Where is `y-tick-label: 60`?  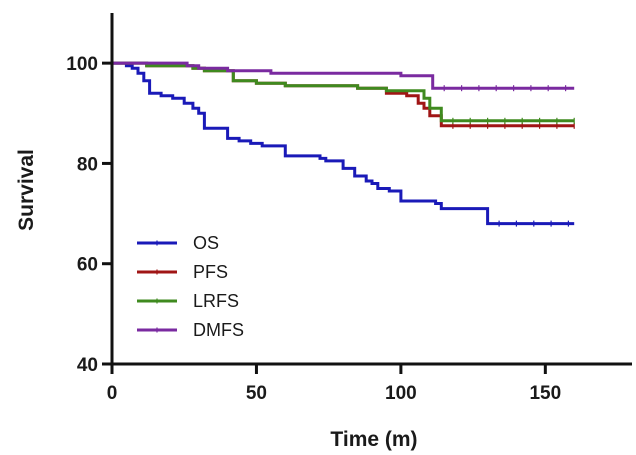 y-tick-label: 60 is located at coordinates (87, 265).